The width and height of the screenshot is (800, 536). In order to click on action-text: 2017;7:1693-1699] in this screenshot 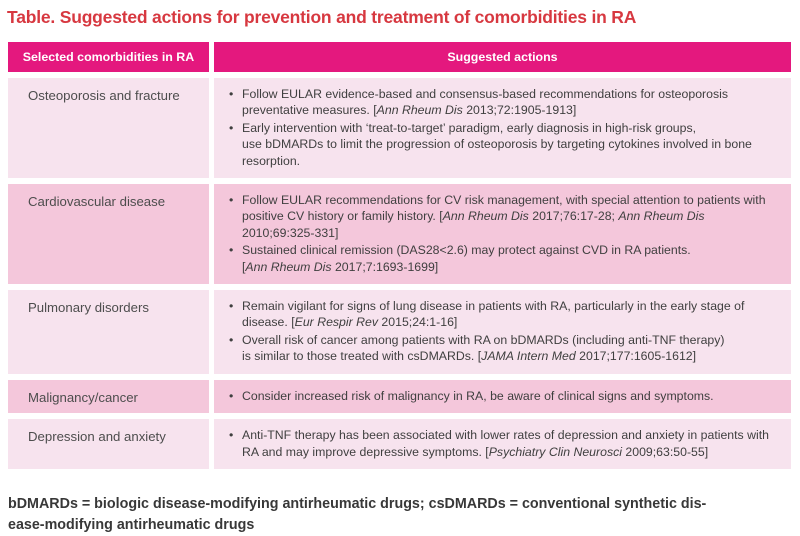, I will do `click(385, 266)`.